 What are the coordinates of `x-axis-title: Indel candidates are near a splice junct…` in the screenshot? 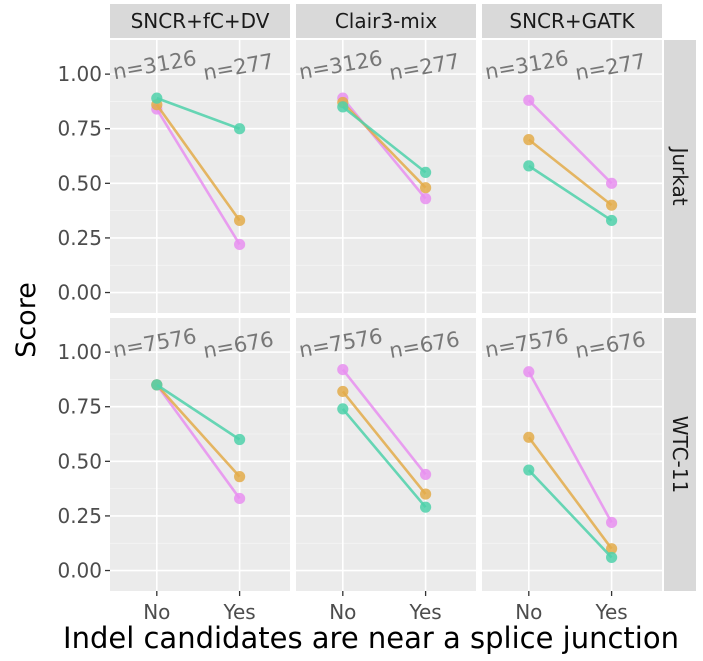 It's located at (371, 638).